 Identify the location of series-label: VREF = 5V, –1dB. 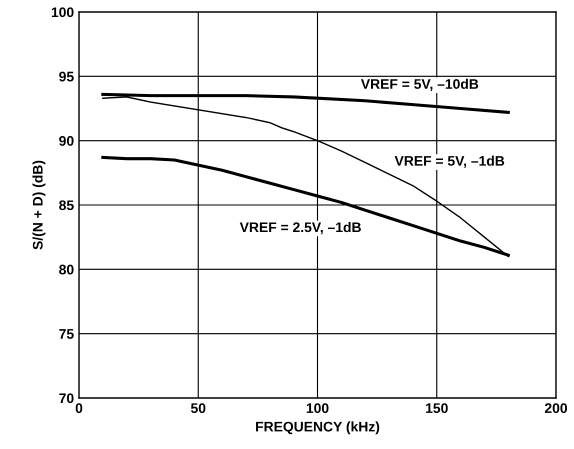
(449, 162).